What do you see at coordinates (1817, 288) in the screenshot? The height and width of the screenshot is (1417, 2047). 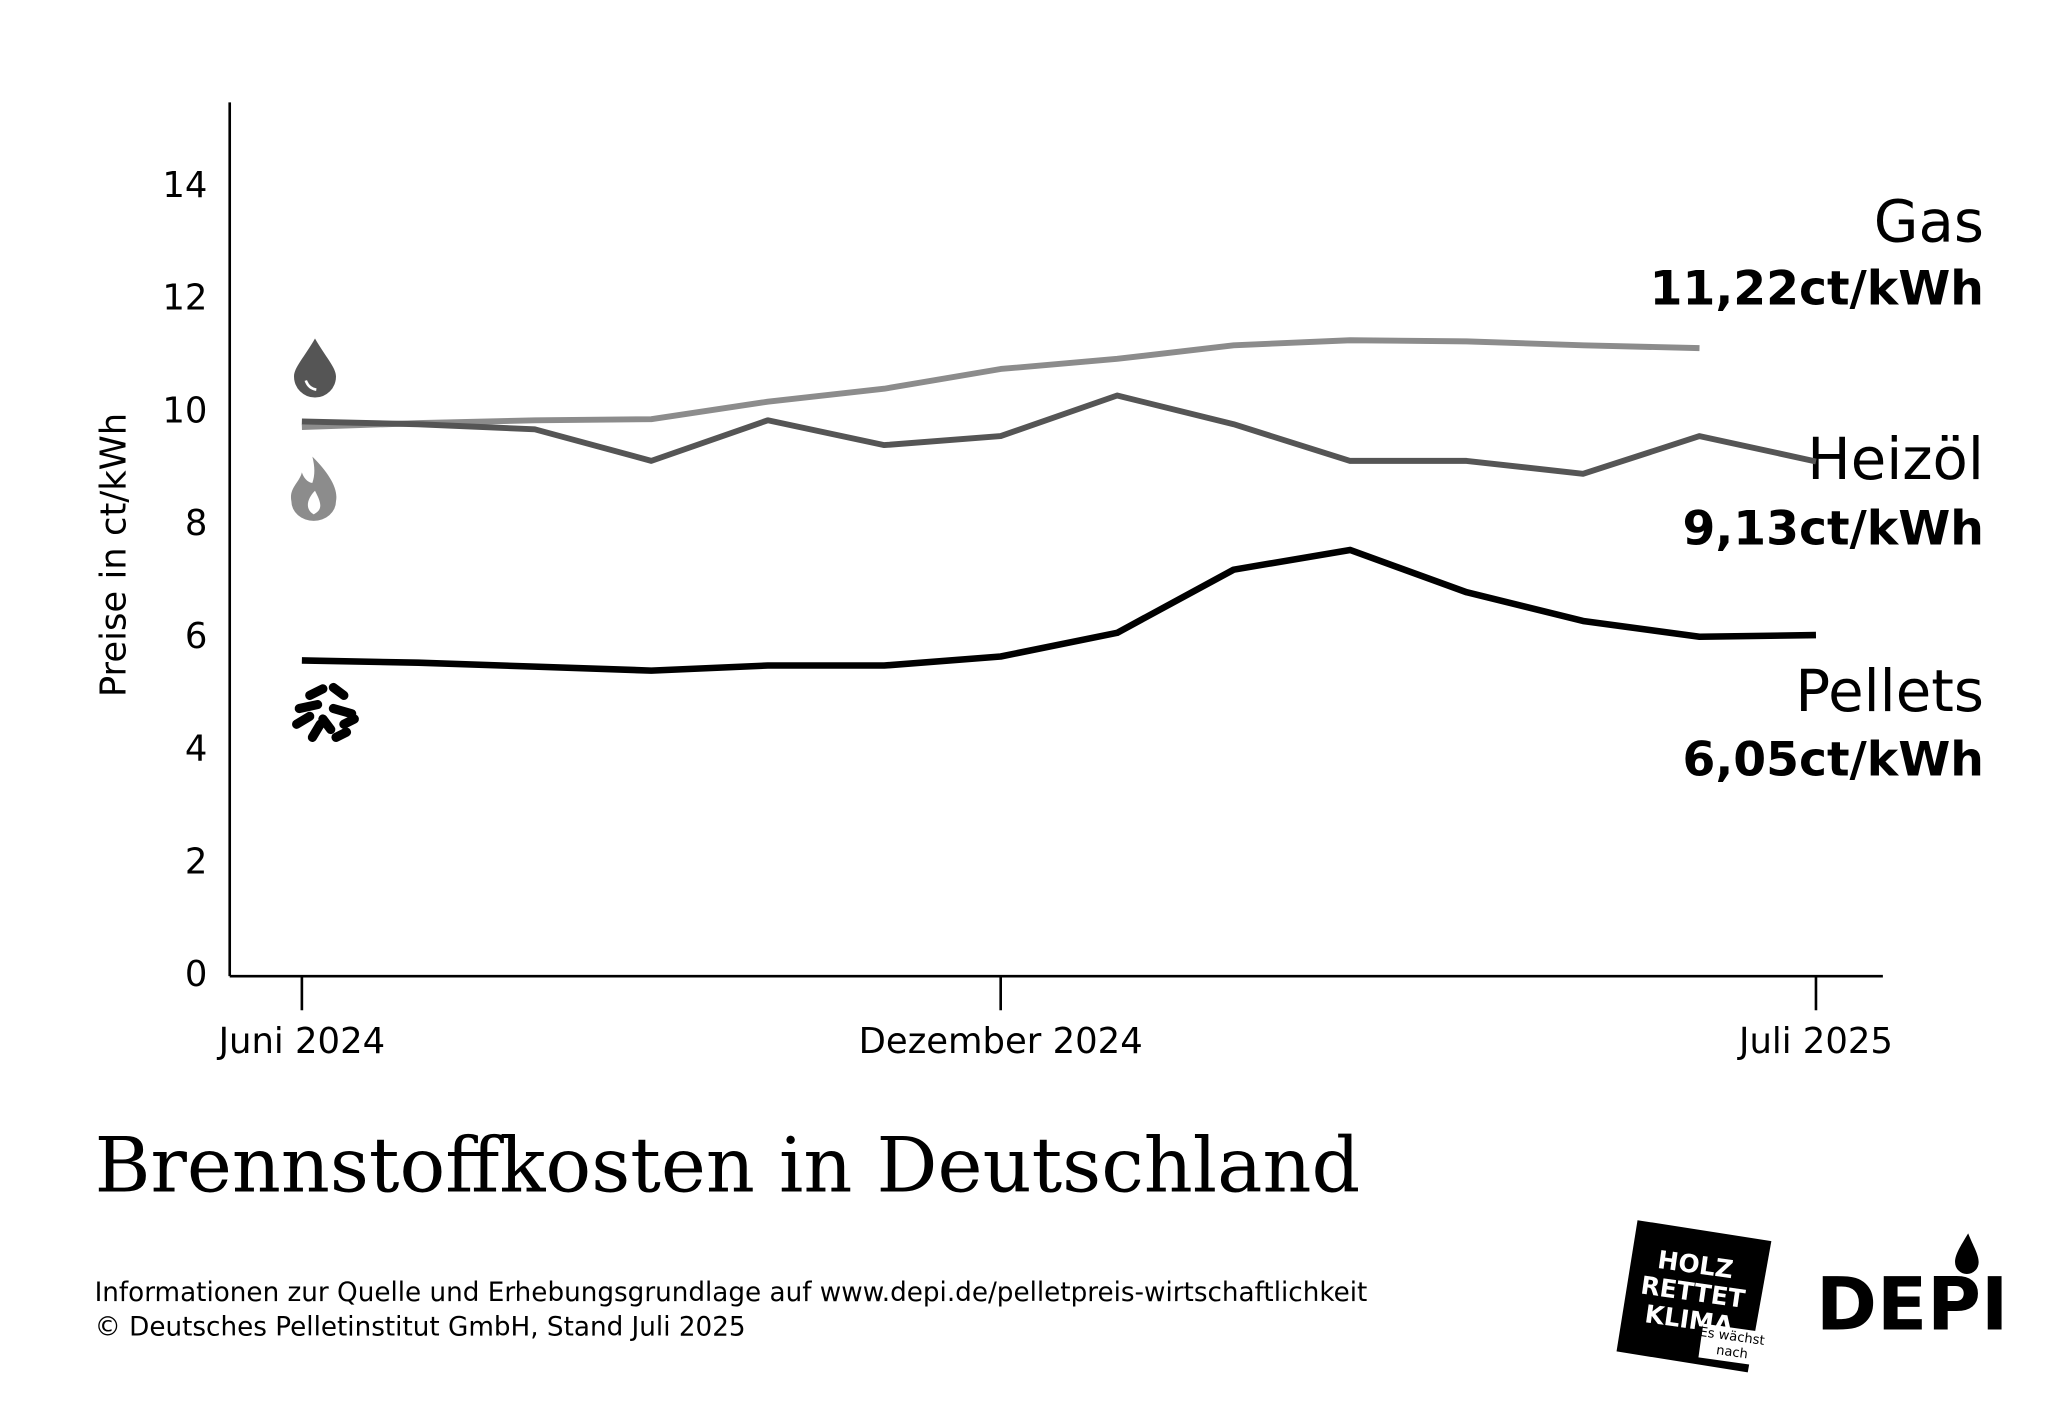 I see `value-annotation: 11,22ct/kWh` at bounding box center [1817, 288].